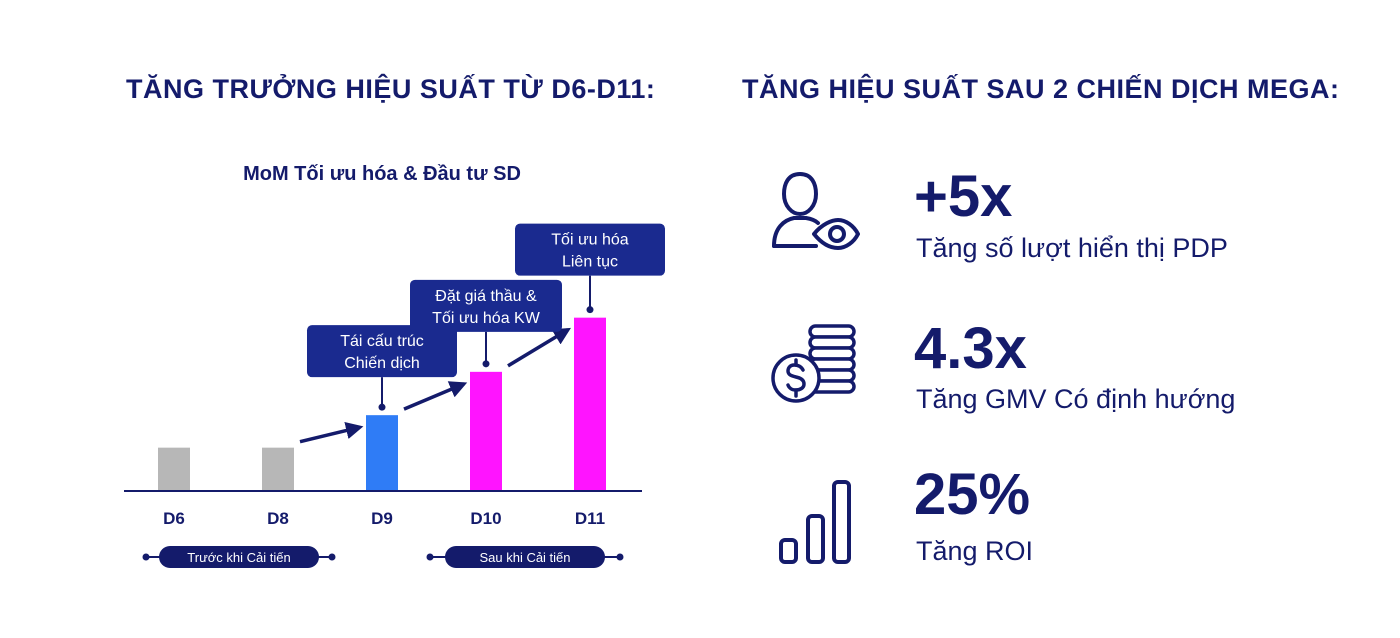 This screenshot has height=638, width=1400. What do you see at coordinates (486, 431) in the screenshot?
I see `bar-d10` at bounding box center [486, 431].